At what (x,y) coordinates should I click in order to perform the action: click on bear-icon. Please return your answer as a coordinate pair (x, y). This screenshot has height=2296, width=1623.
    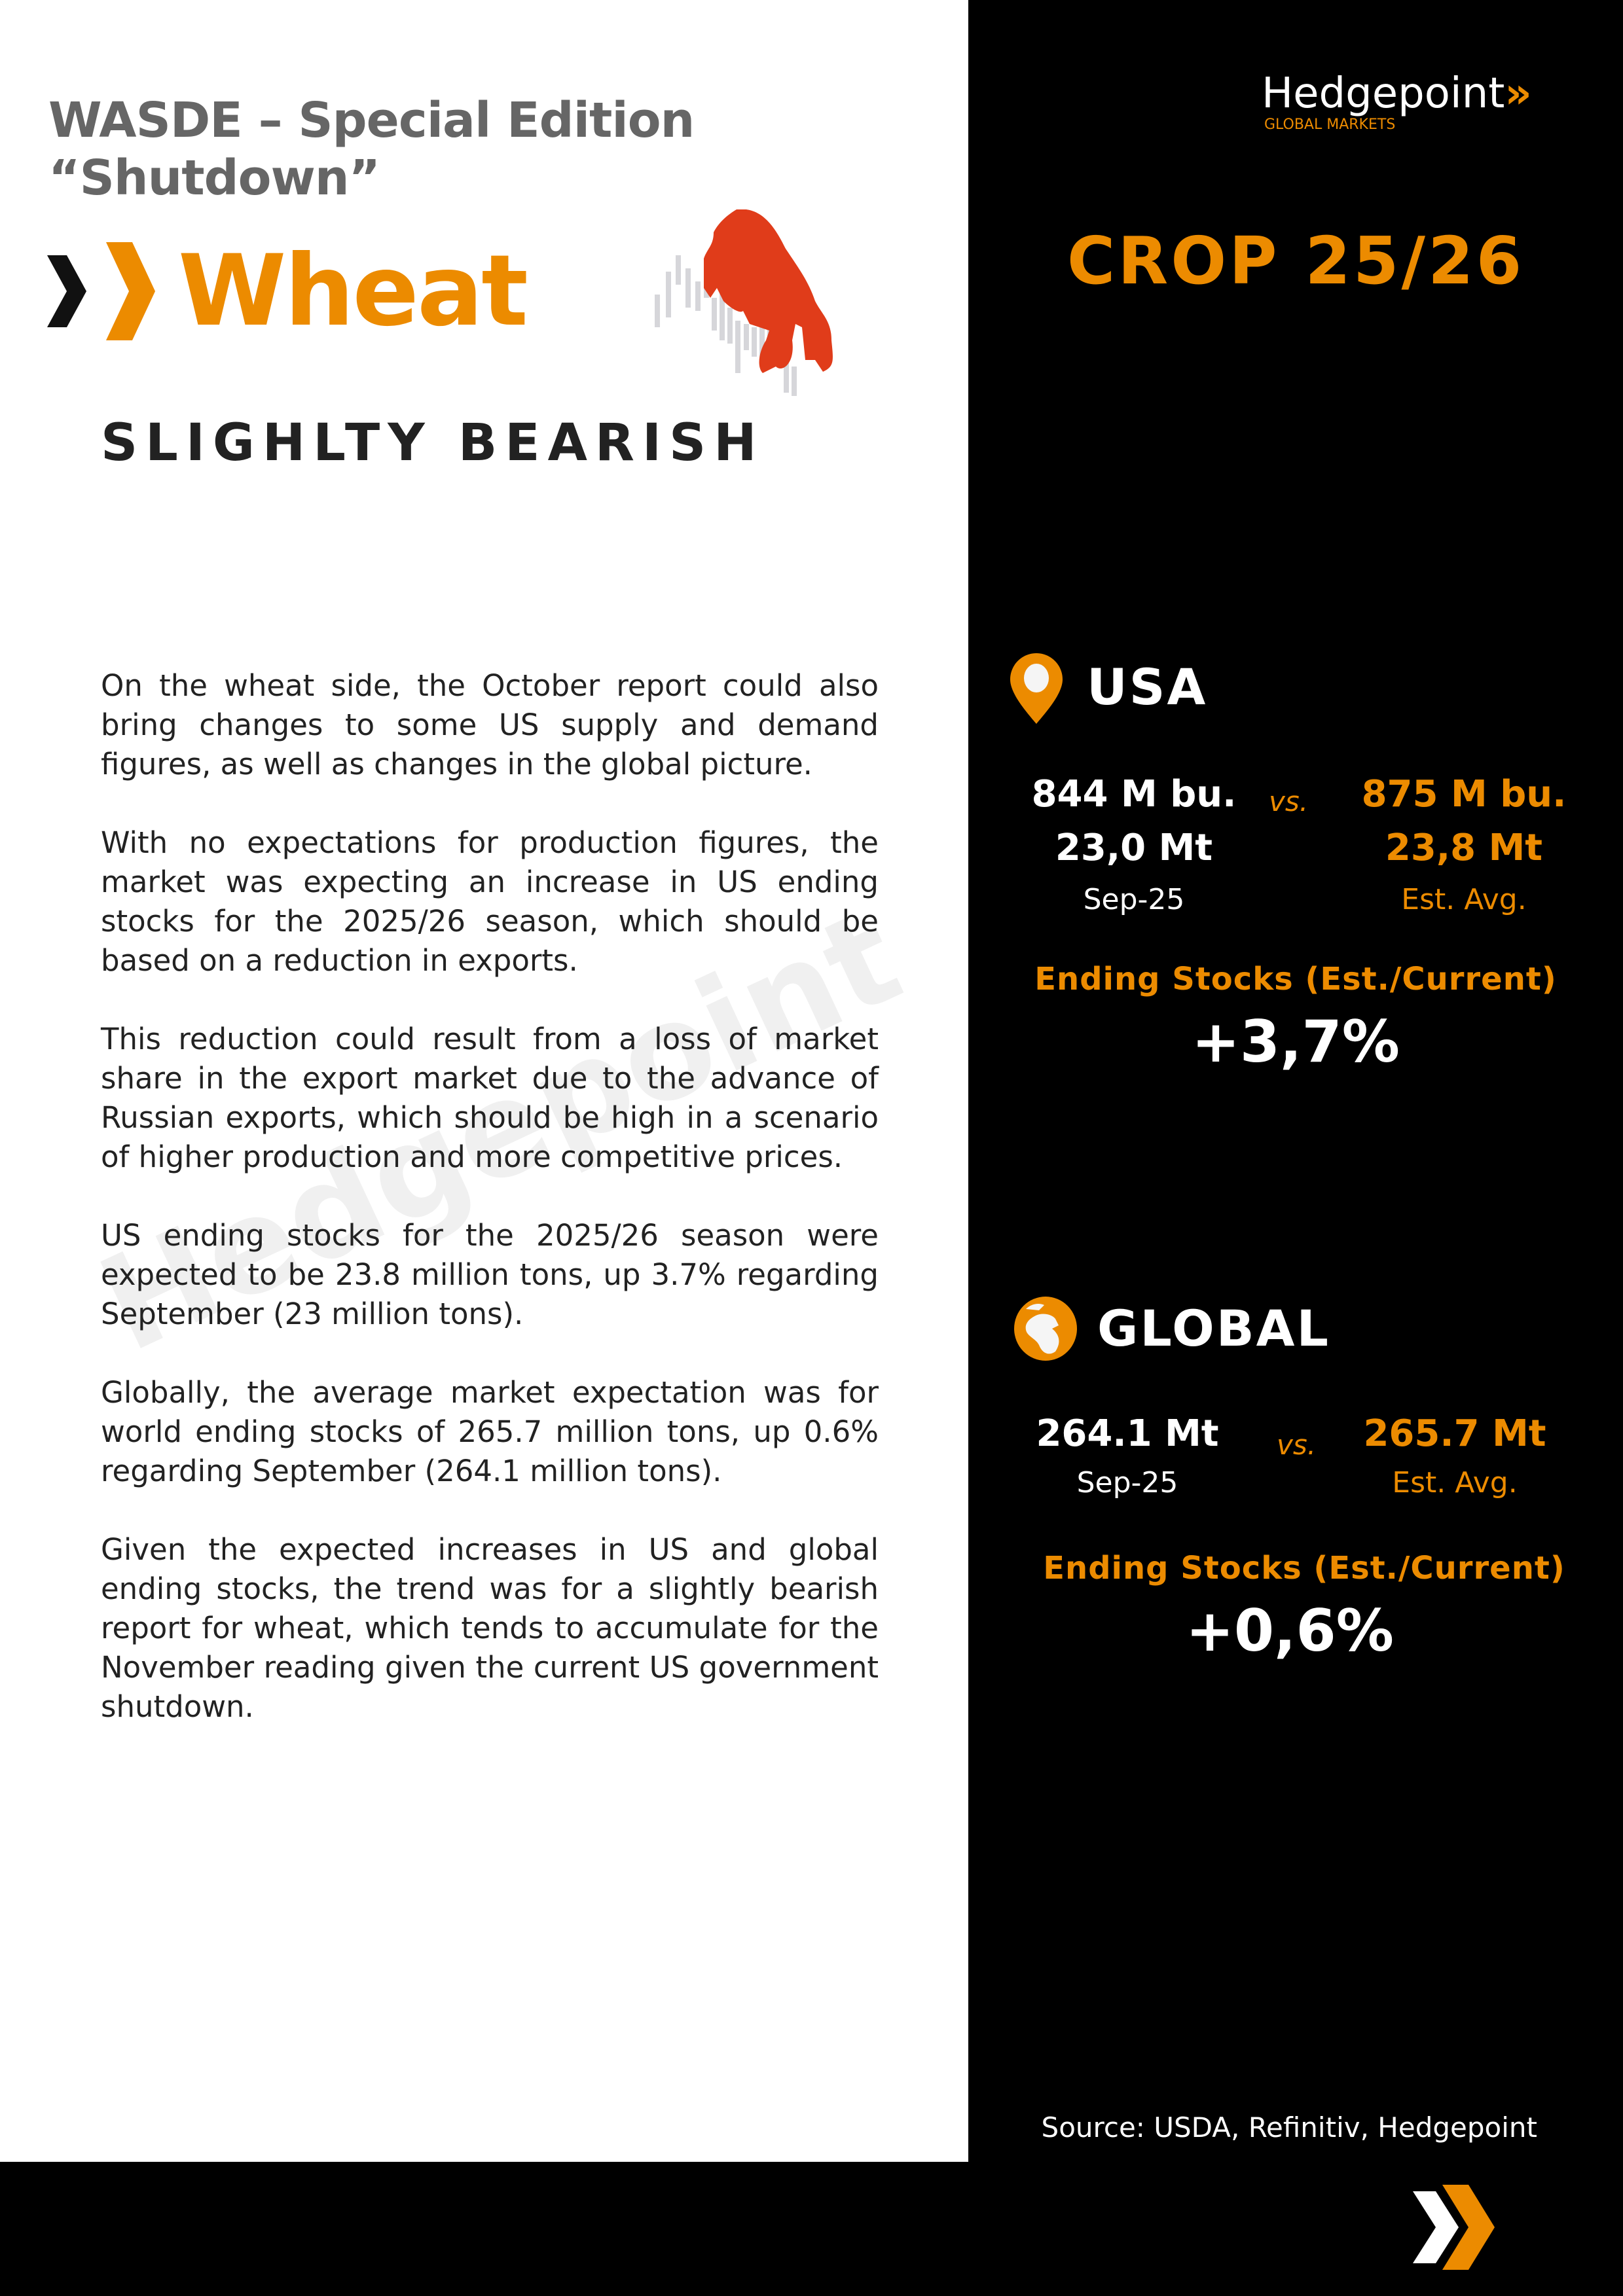
    Looking at the image, I should click on (744, 302).